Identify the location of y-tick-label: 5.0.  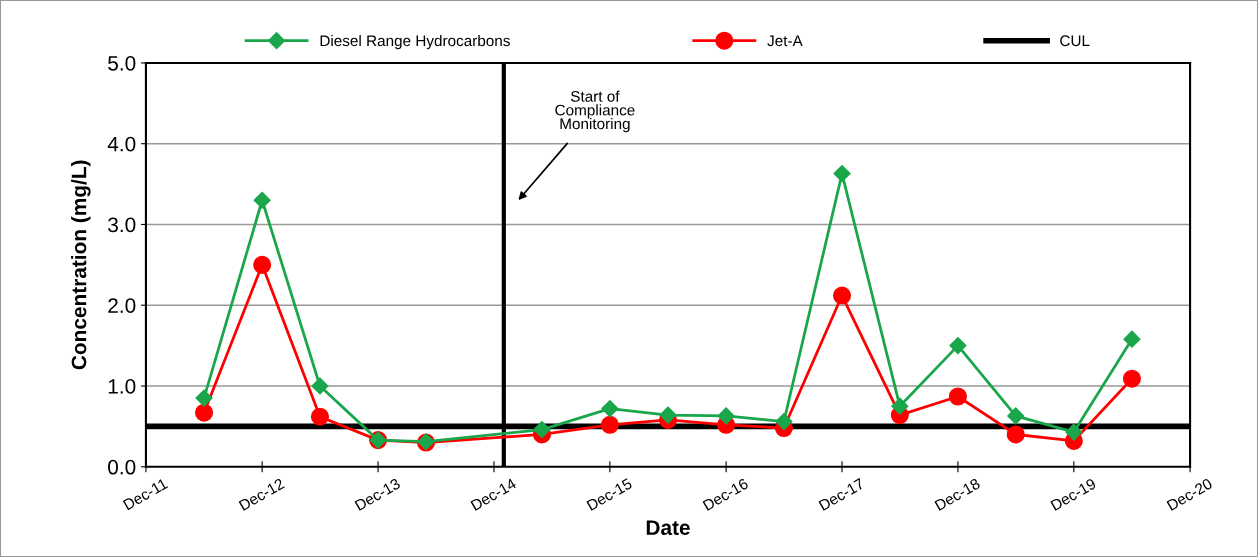
(122, 63).